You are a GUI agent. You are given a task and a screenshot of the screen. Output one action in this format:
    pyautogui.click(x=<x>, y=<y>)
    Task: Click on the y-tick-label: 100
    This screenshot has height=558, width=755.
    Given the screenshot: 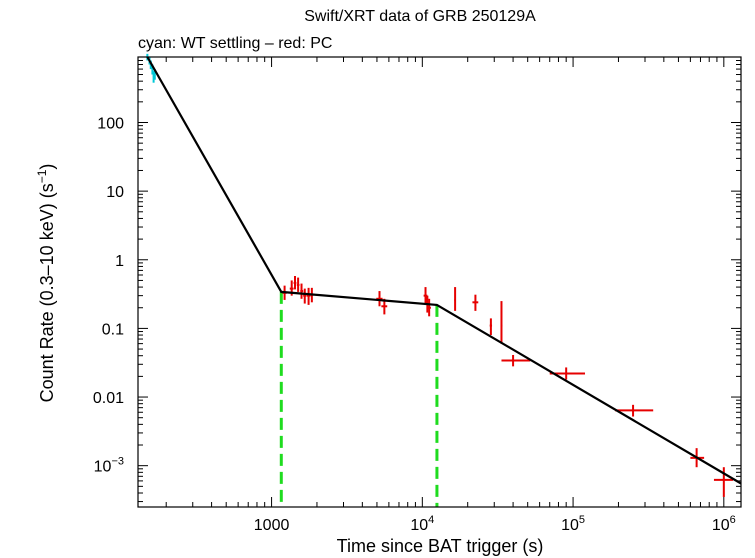 What is the action you would take?
    pyautogui.click(x=110, y=123)
    